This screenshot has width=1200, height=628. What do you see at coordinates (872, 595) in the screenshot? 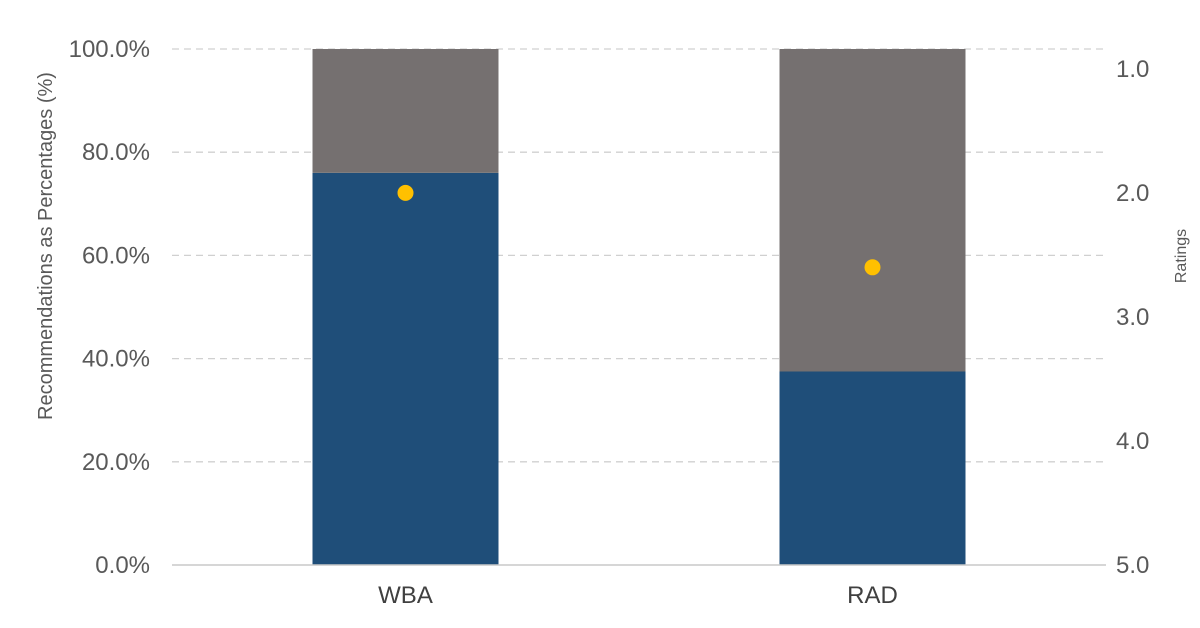
I see `x-category-label: RAD` at bounding box center [872, 595].